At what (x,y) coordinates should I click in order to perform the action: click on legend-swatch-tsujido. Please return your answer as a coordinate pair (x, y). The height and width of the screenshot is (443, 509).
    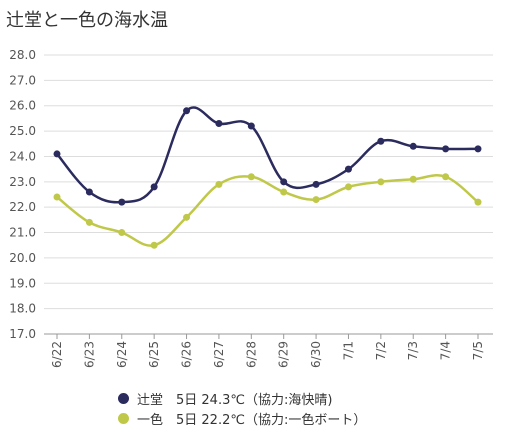
    Looking at the image, I should click on (123, 398).